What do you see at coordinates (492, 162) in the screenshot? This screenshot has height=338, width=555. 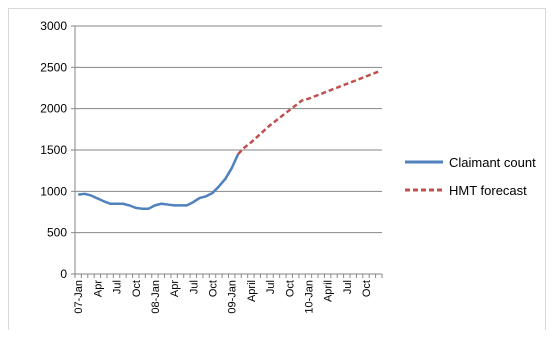 I see `legend-label: Claimant count` at bounding box center [492, 162].